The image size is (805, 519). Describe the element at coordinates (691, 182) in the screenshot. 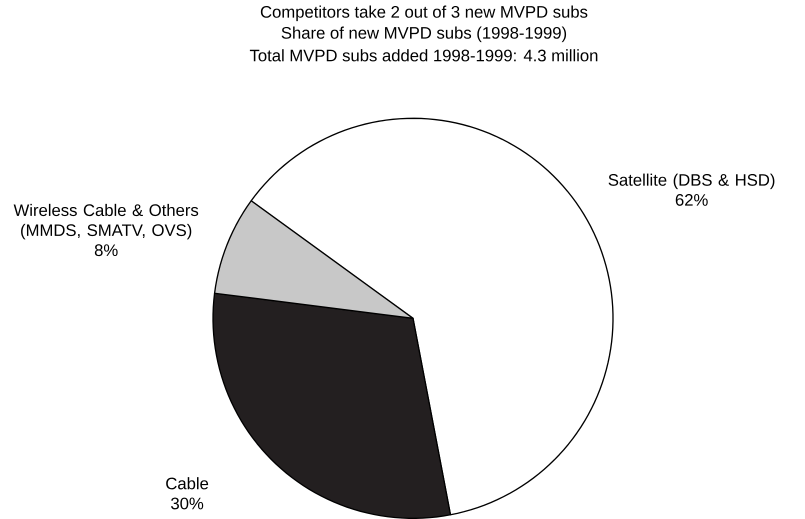

I see `slice-label: Satellite (DBS & HSD)` at that location.